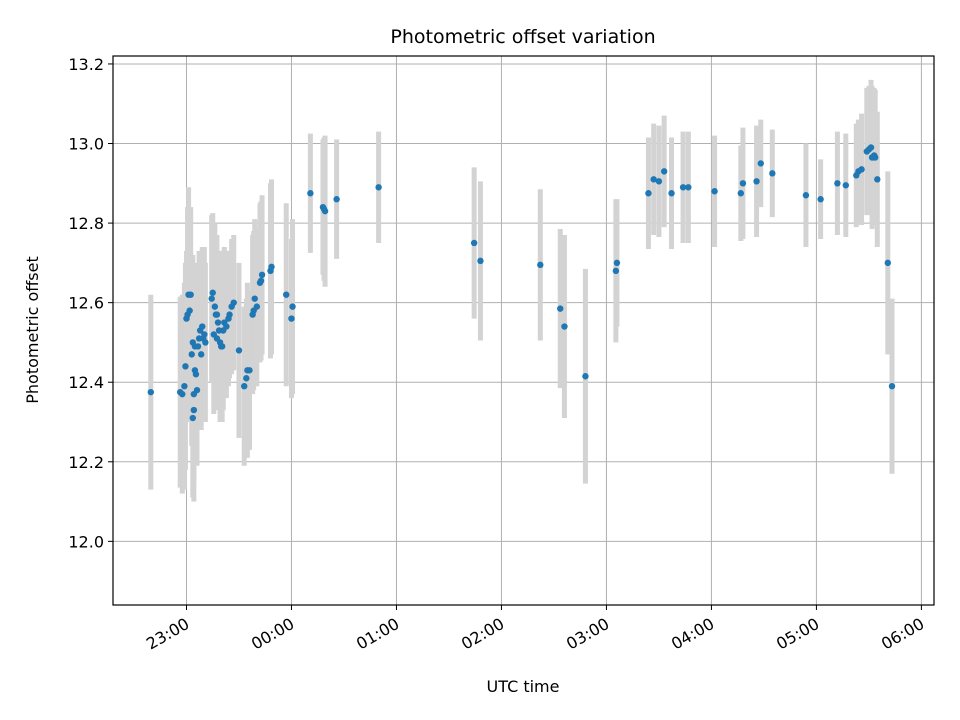 This screenshot has width=960, height=720. What do you see at coordinates (86, 541) in the screenshot?
I see `y-tick-label: 12.0` at bounding box center [86, 541].